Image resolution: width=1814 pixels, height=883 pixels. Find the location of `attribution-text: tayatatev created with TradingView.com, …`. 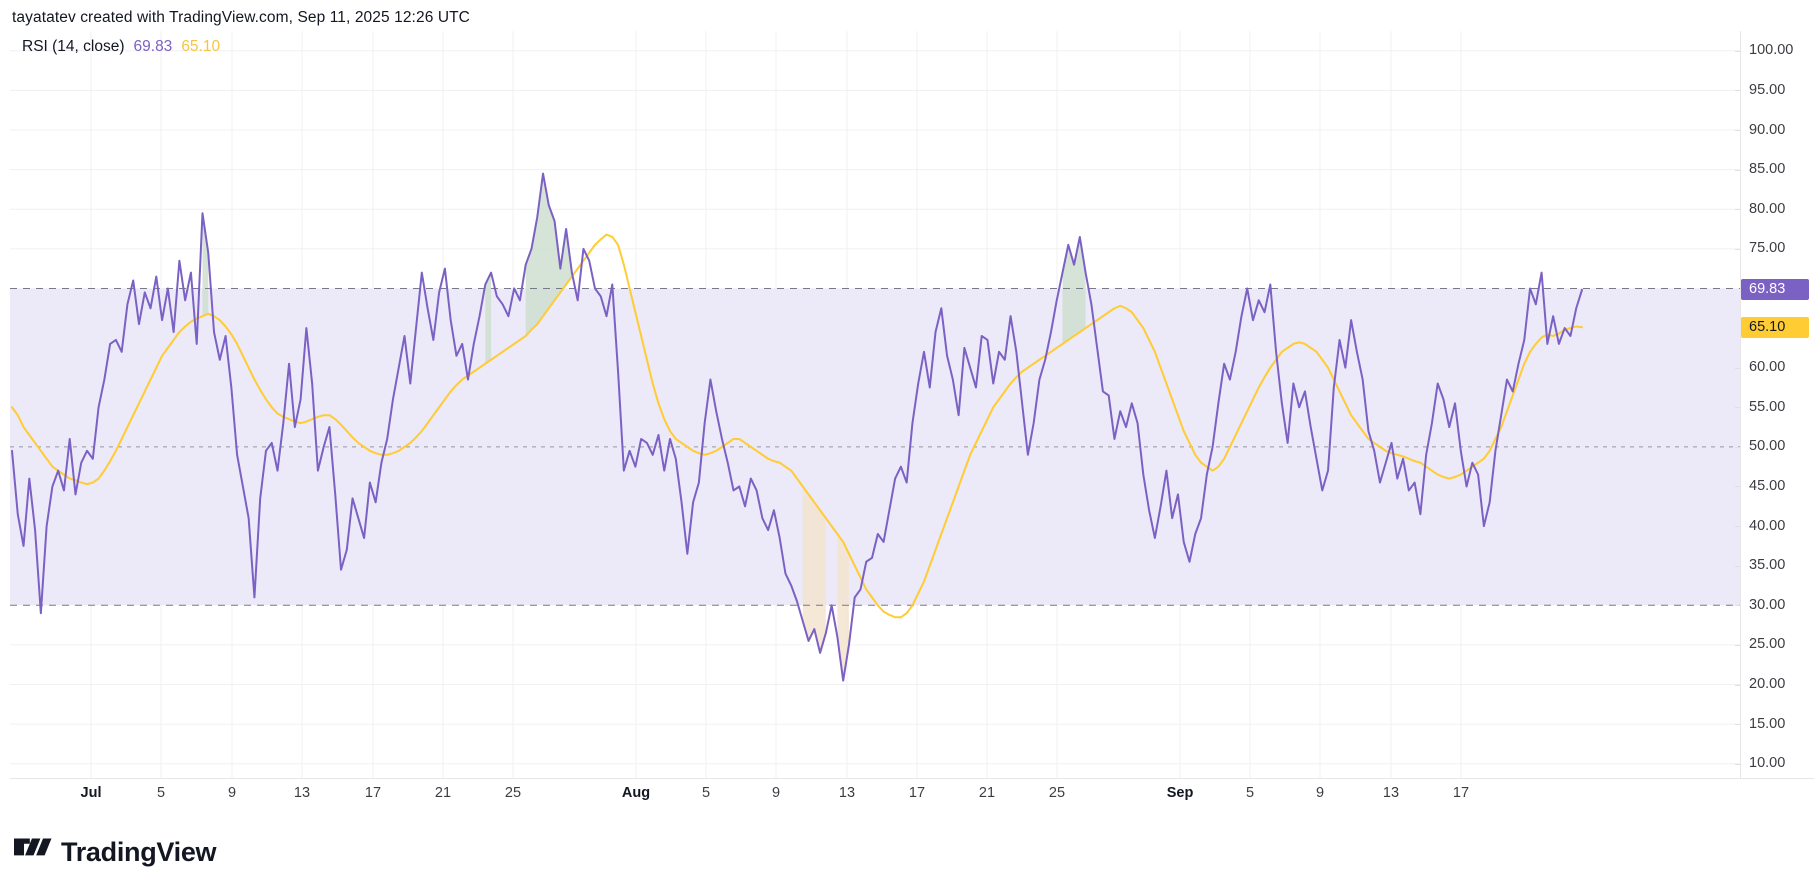

attribution-text: tayatatev created with TradingView.com, … is located at coordinates (241, 17).